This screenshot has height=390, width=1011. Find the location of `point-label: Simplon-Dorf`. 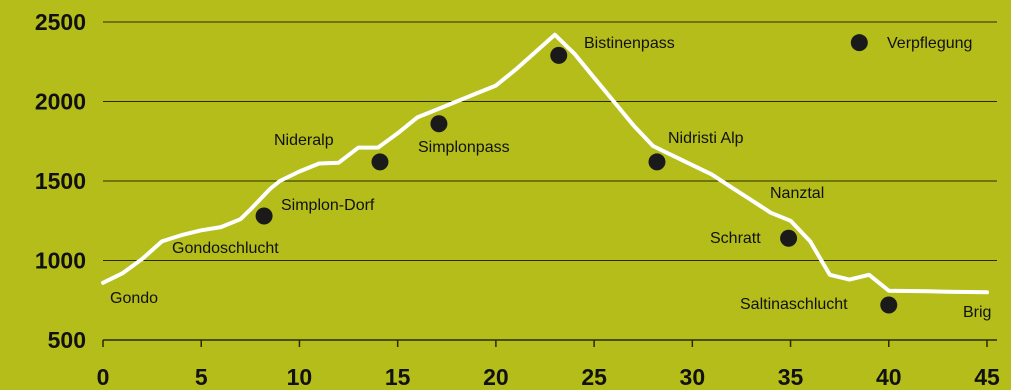

point-label: Simplon-Dorf is located at coordinates (328, 205).